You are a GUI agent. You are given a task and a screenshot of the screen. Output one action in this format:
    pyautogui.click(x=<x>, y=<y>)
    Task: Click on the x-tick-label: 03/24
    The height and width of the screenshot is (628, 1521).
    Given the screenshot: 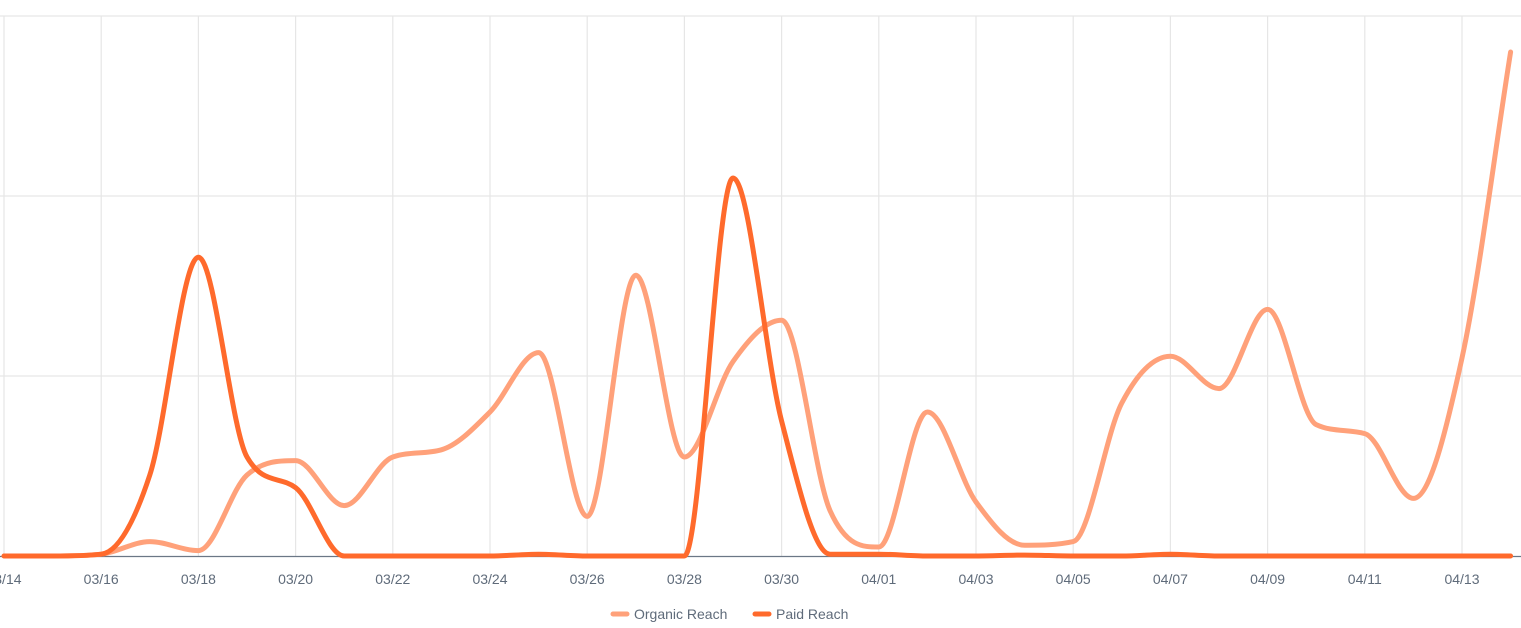 What is the action you would take?
    pyautogui.click(x=489, y=579)
    